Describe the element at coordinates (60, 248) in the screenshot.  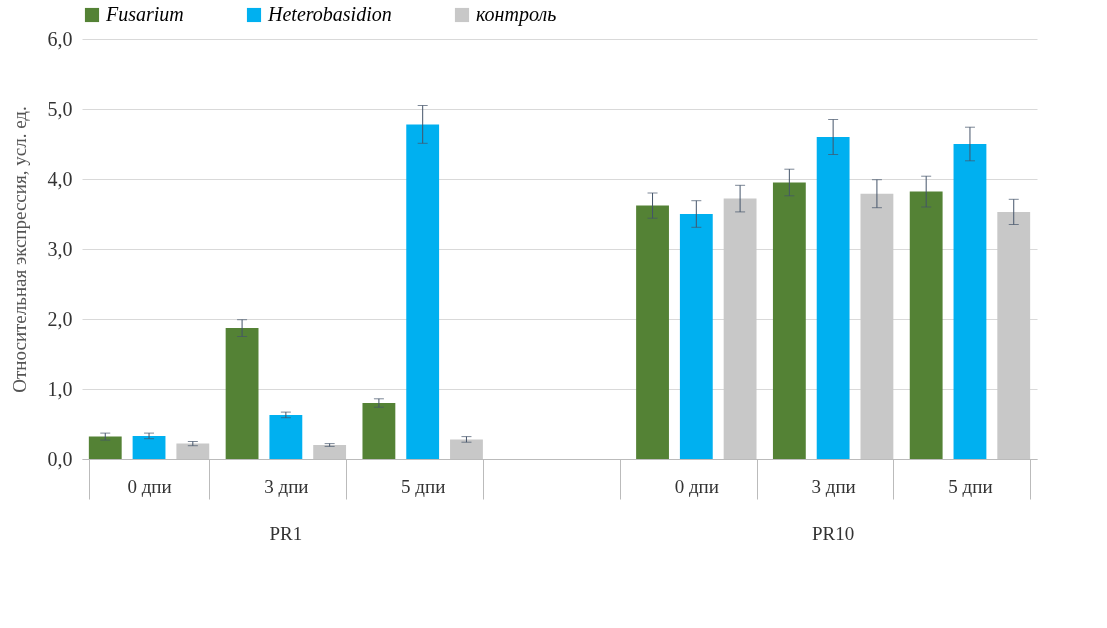
I see `y-tick-label: 3,0` at that location.